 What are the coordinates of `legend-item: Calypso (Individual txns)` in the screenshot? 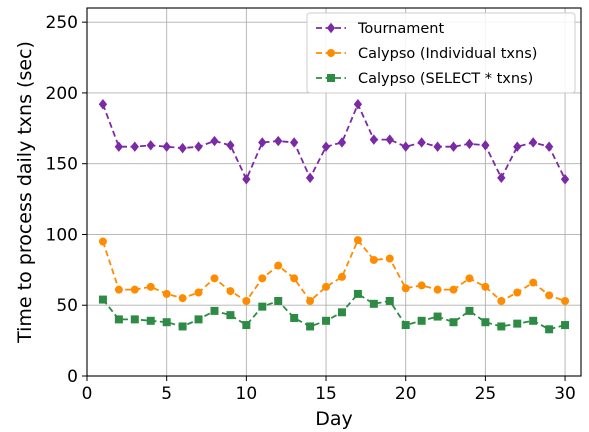 It's located at (426, 54).